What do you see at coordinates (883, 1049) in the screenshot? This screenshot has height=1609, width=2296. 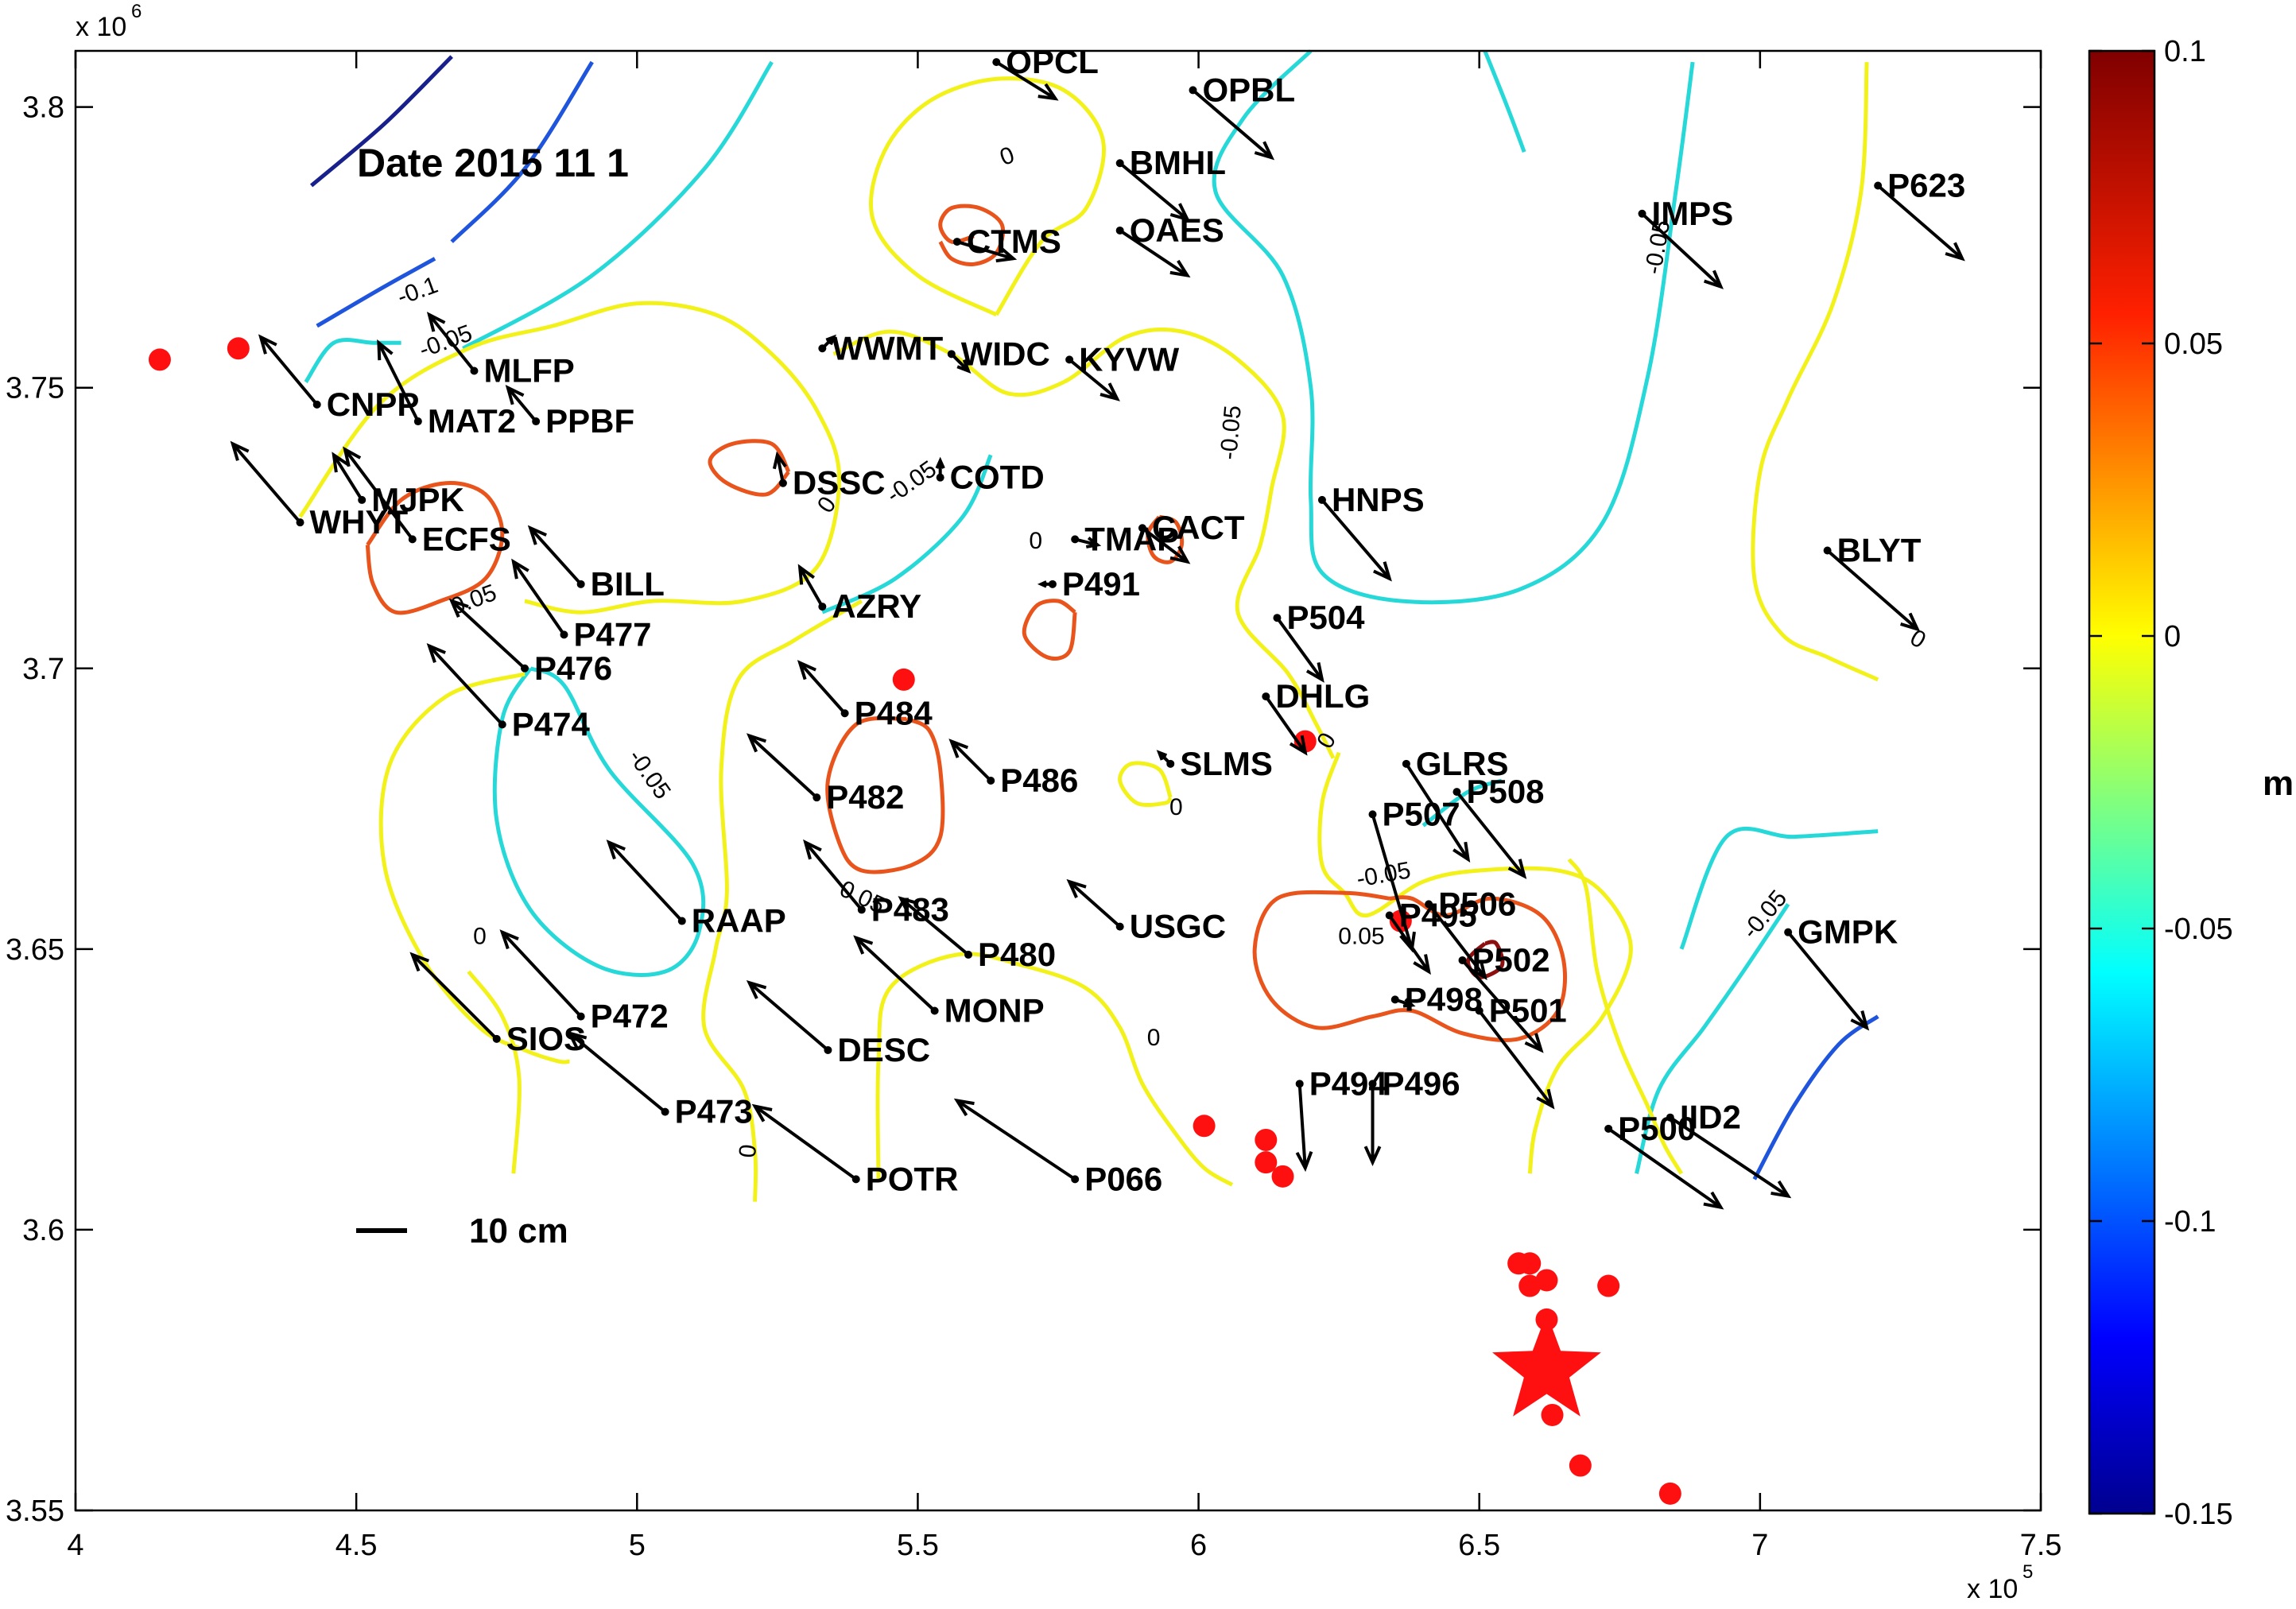 I see `station-label-desc: DESC` at bounding box center [883, 1049].